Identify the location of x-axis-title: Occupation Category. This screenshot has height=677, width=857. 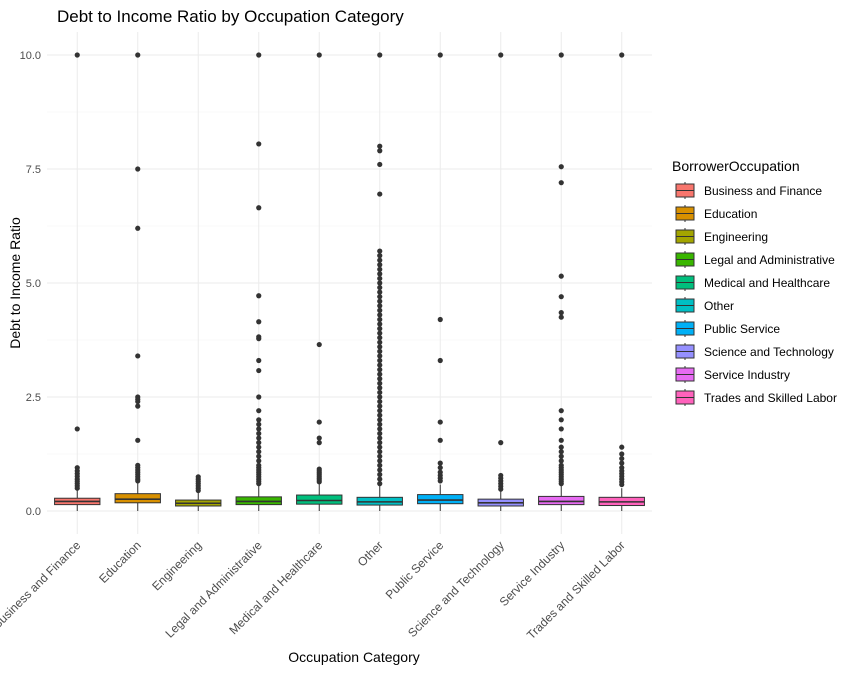
(354, 657).